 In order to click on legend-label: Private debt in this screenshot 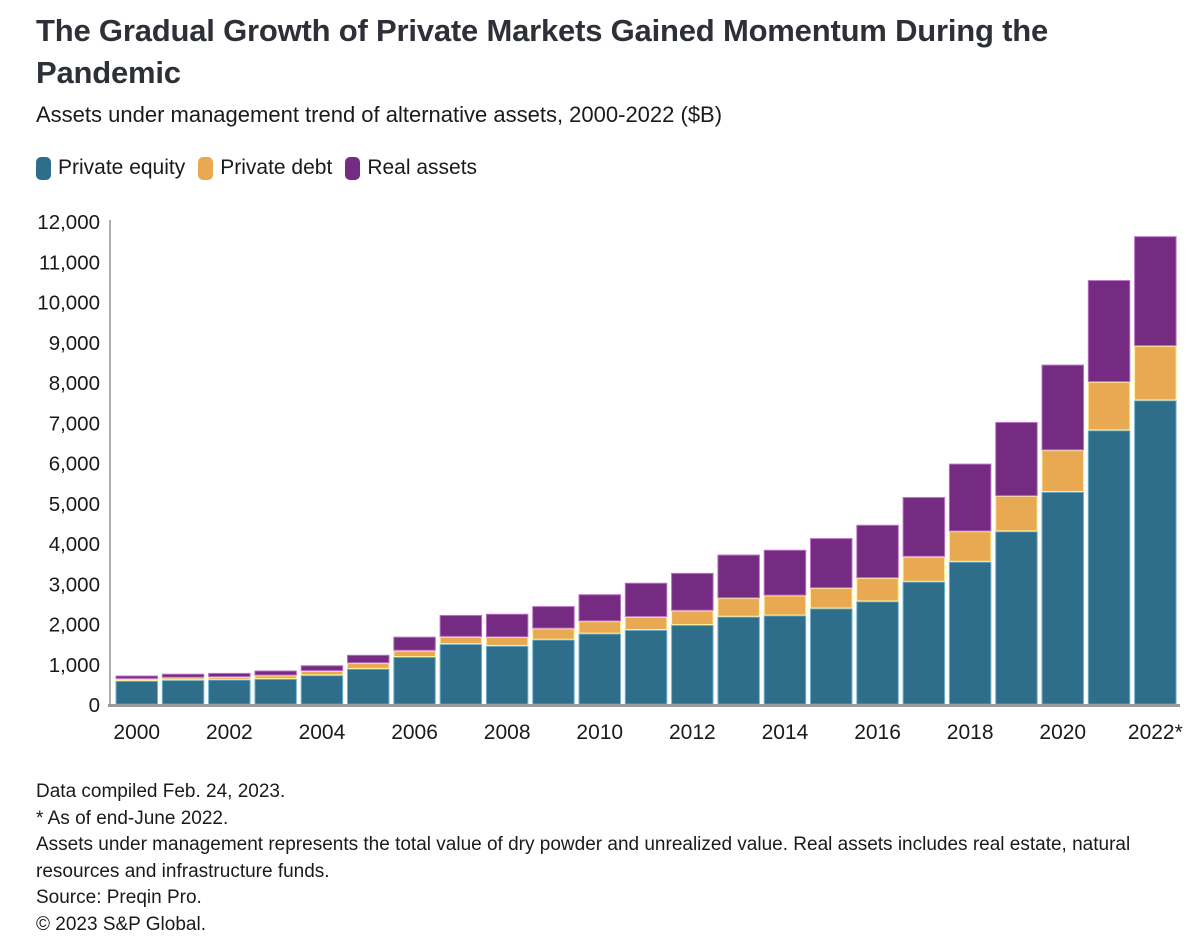, I will do `click(276, 167)`.